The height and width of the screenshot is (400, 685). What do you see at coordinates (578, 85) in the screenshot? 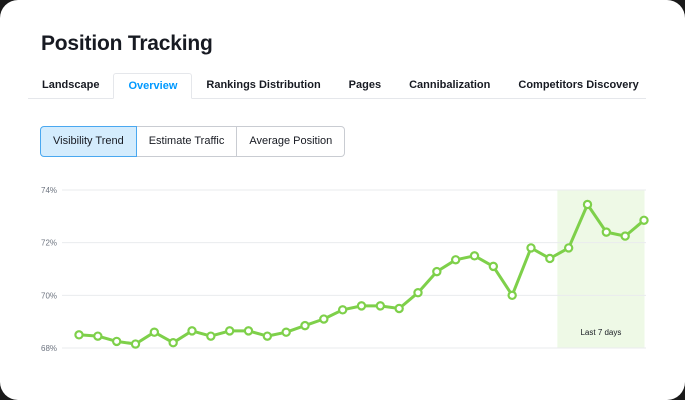
I see `tab-competitors-discovery: Competitors Discovery` at bounding box center [578, 85].